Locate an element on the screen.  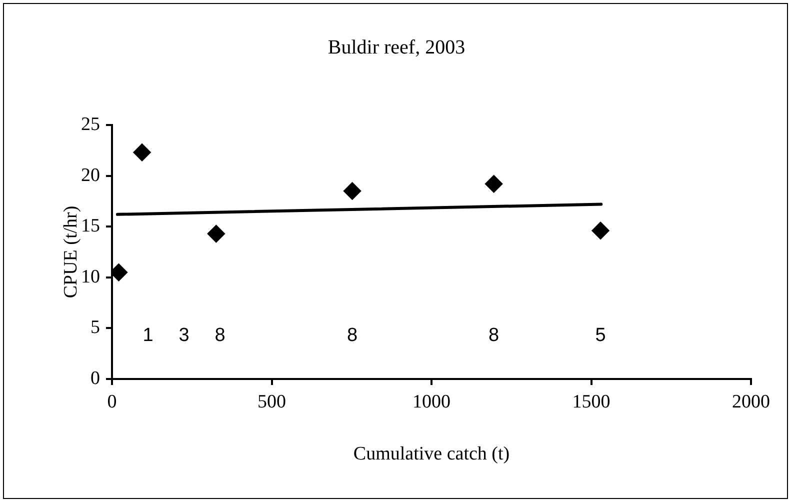
x-tick-label: 500 is located at coordinates (272, 401).